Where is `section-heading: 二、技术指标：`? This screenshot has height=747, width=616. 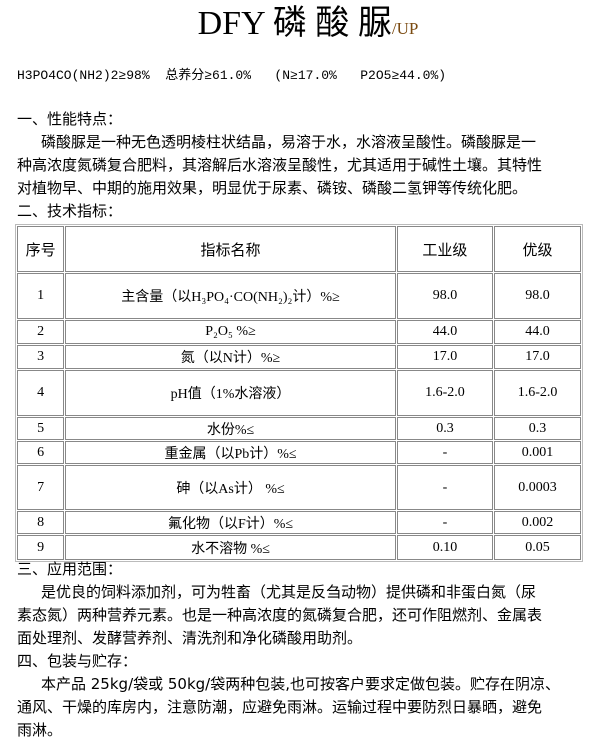
section-heading: 二、技术指标： is located at coordinates (70, 211).